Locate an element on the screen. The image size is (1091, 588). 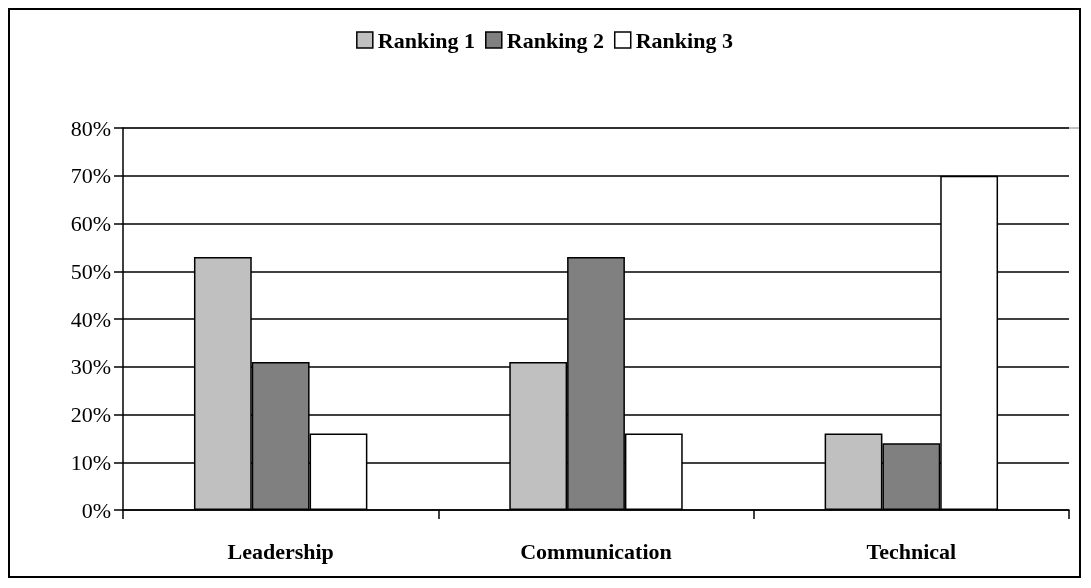
y-tick-label: 0% is located at coordinates (96, 510).